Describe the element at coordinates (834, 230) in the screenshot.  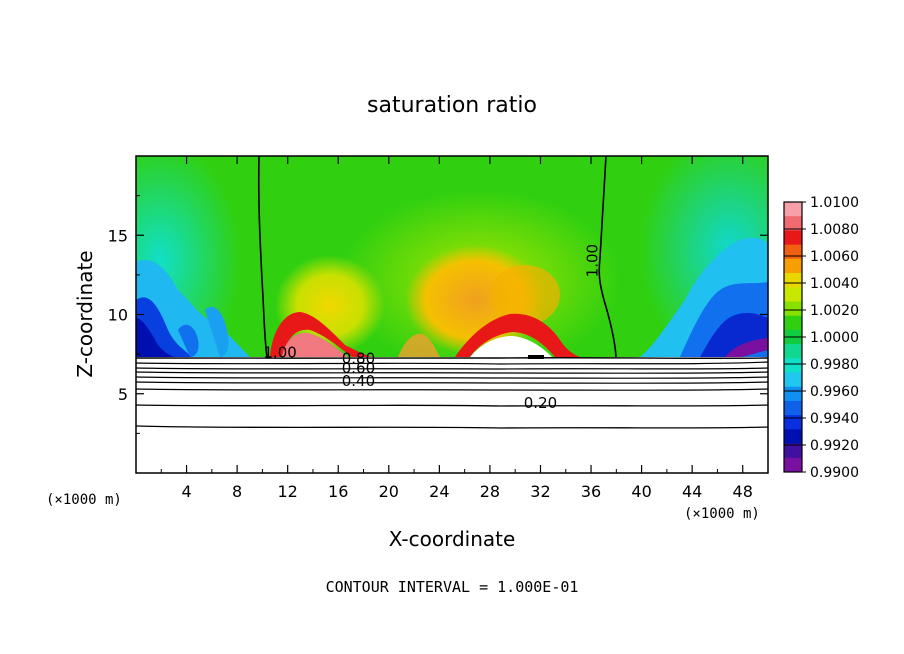
I see `colorbar-label: 1.0080` at that location.